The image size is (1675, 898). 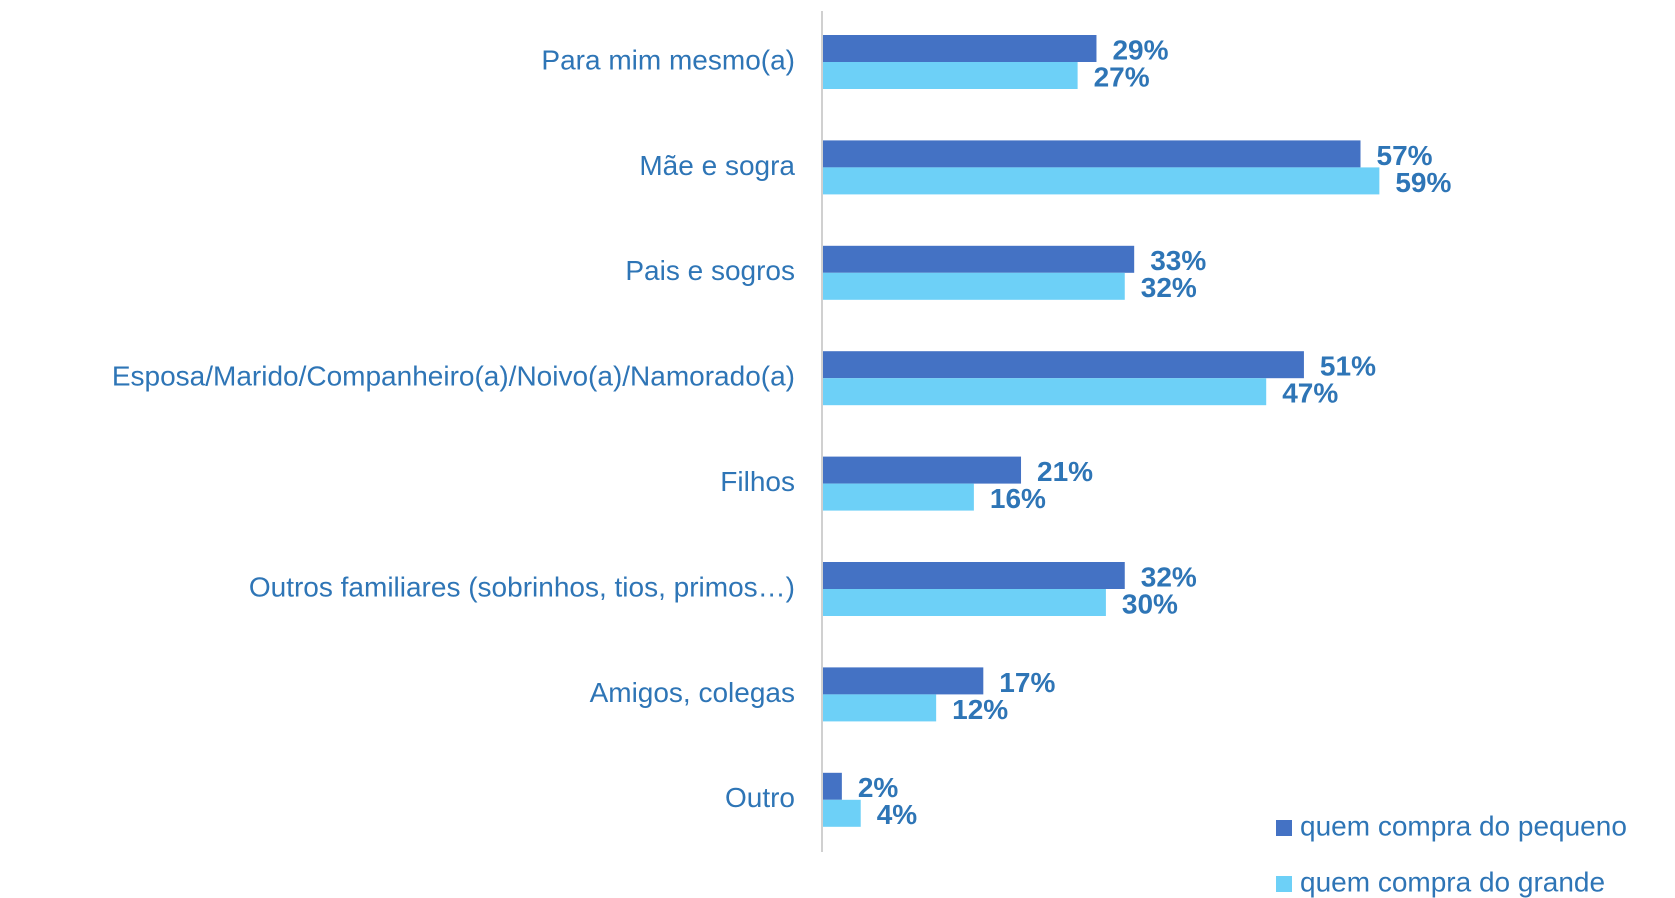 I want to click on value-label: 27%, so click(x=1122, y=76).